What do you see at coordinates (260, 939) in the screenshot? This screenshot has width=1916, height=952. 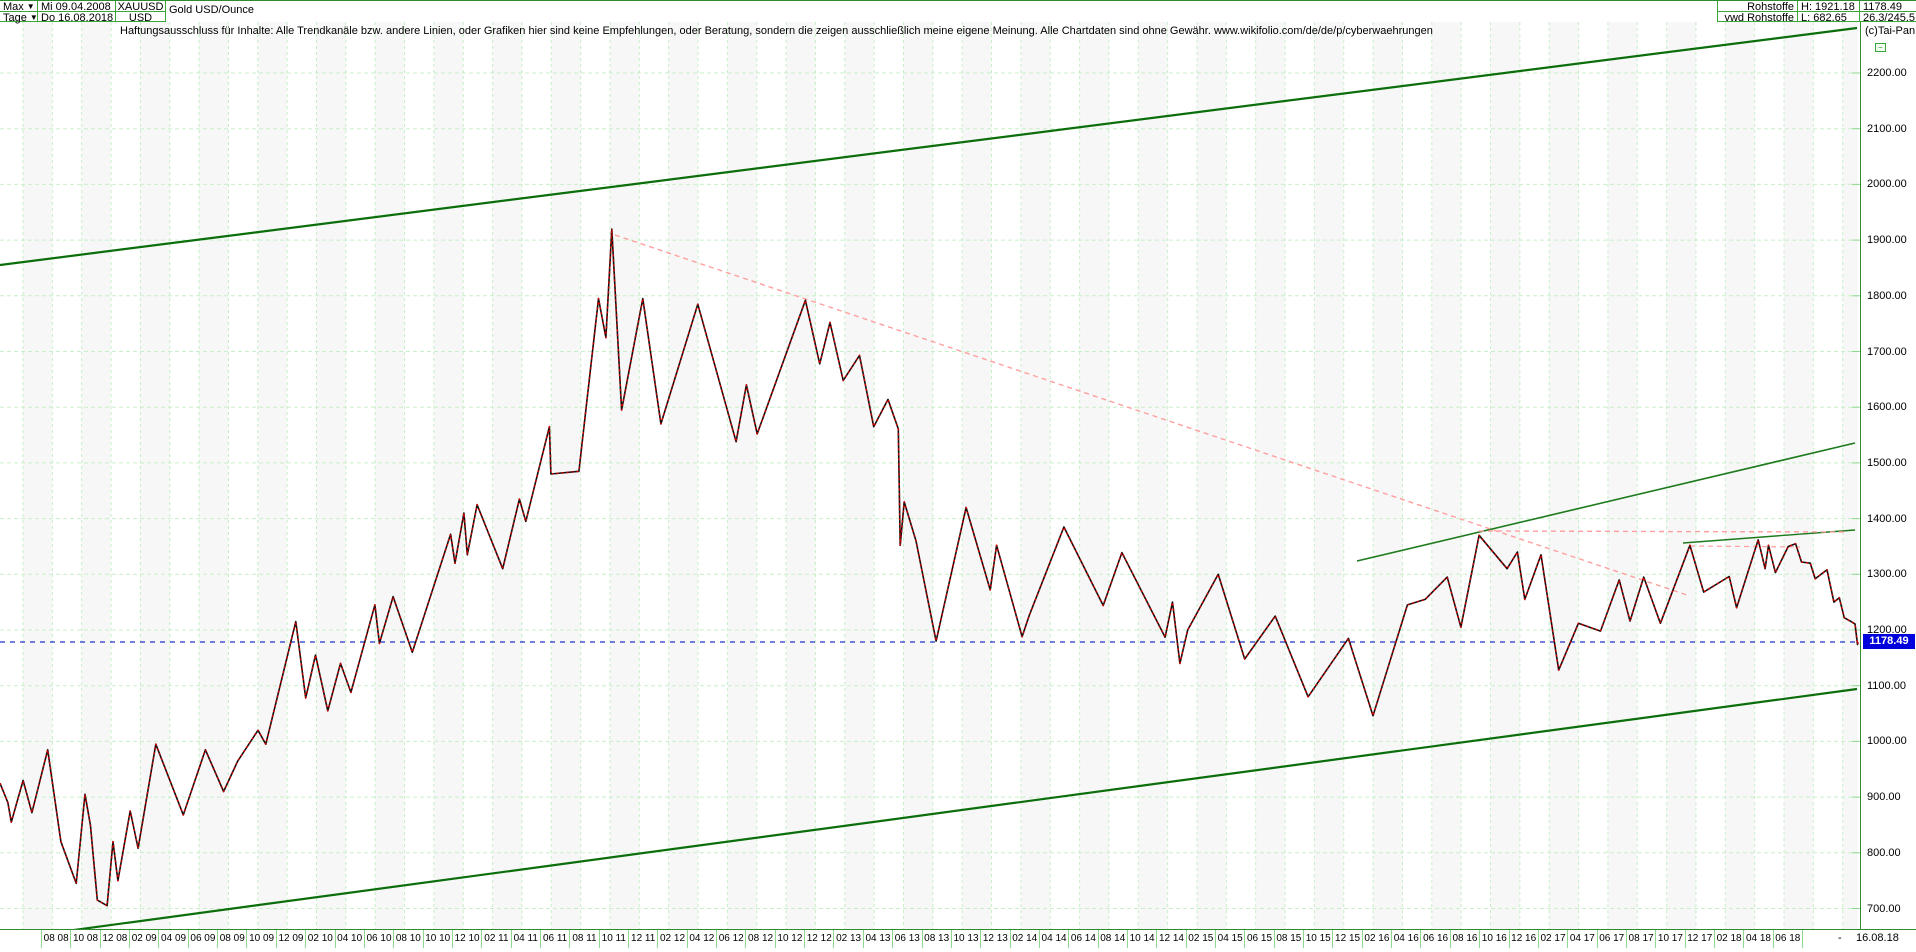 I see `time-axis-label: 10 09` at bounding box center [260, 939].